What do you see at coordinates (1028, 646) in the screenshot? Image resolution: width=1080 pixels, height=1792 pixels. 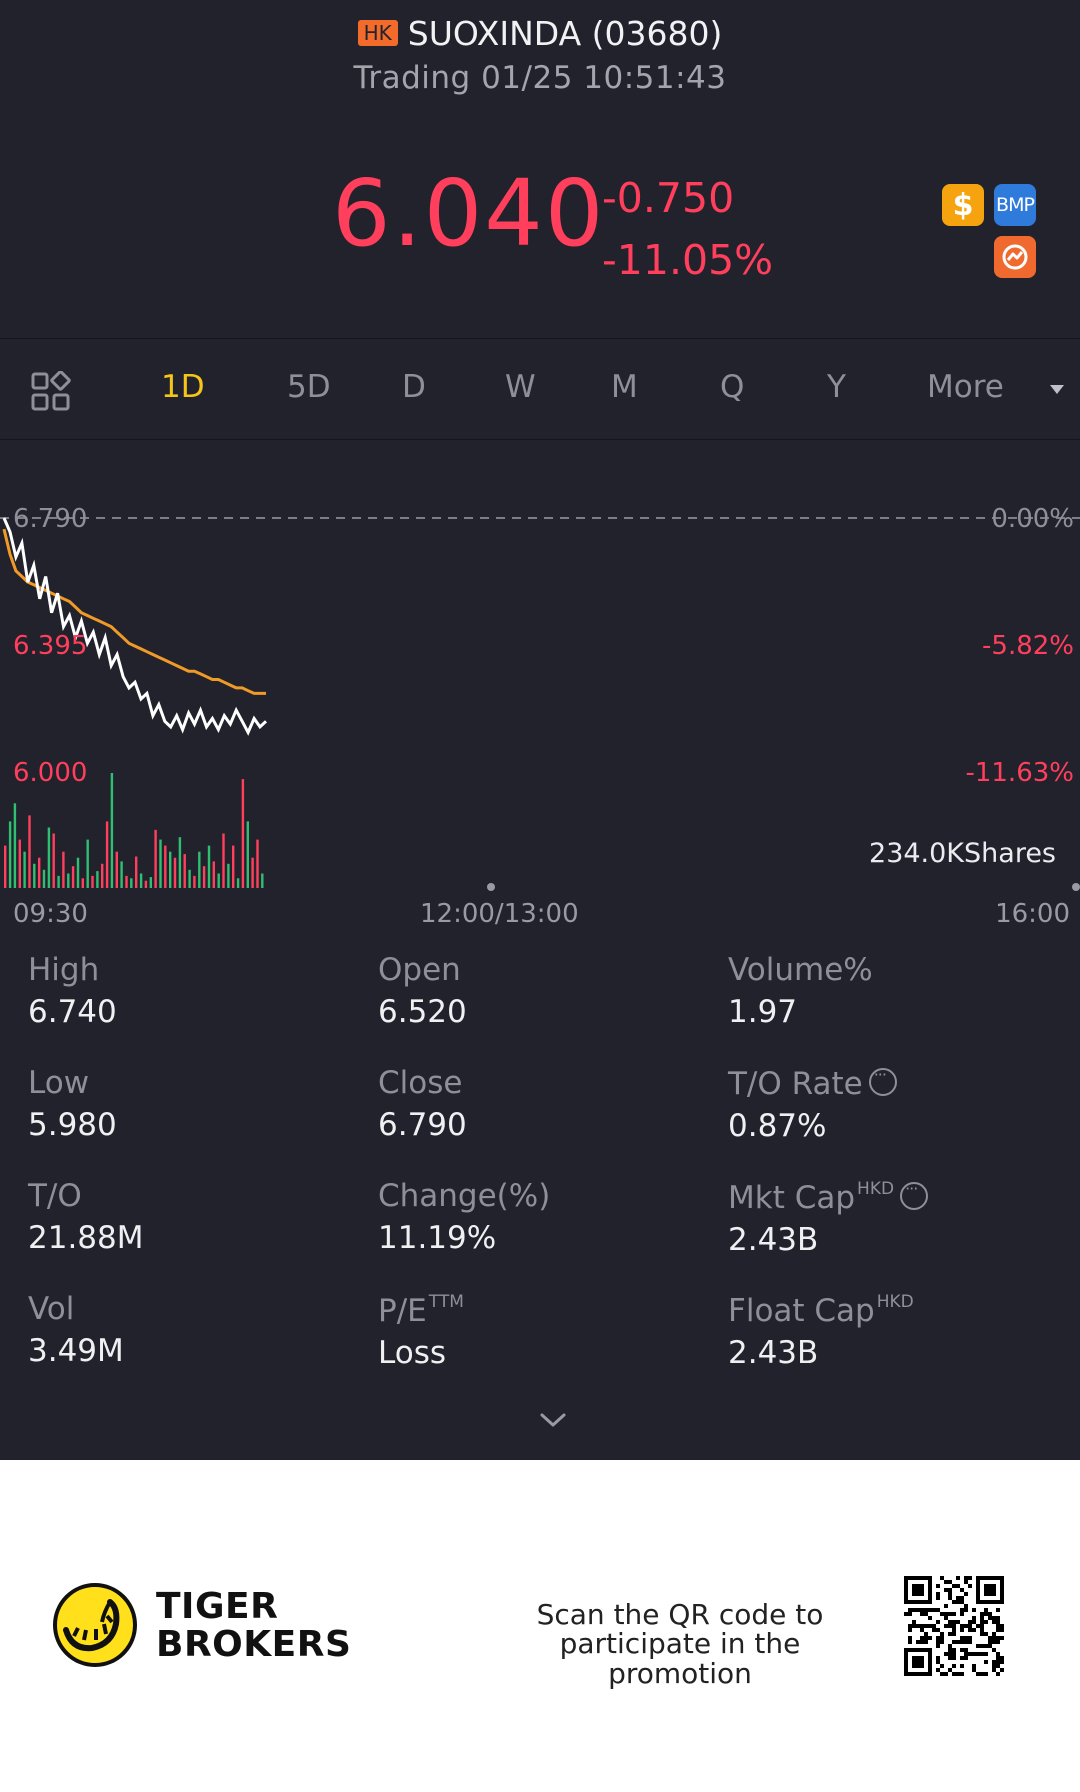 I see `pct-label-mid: -5.82%` at bounding box center [1028, 646].